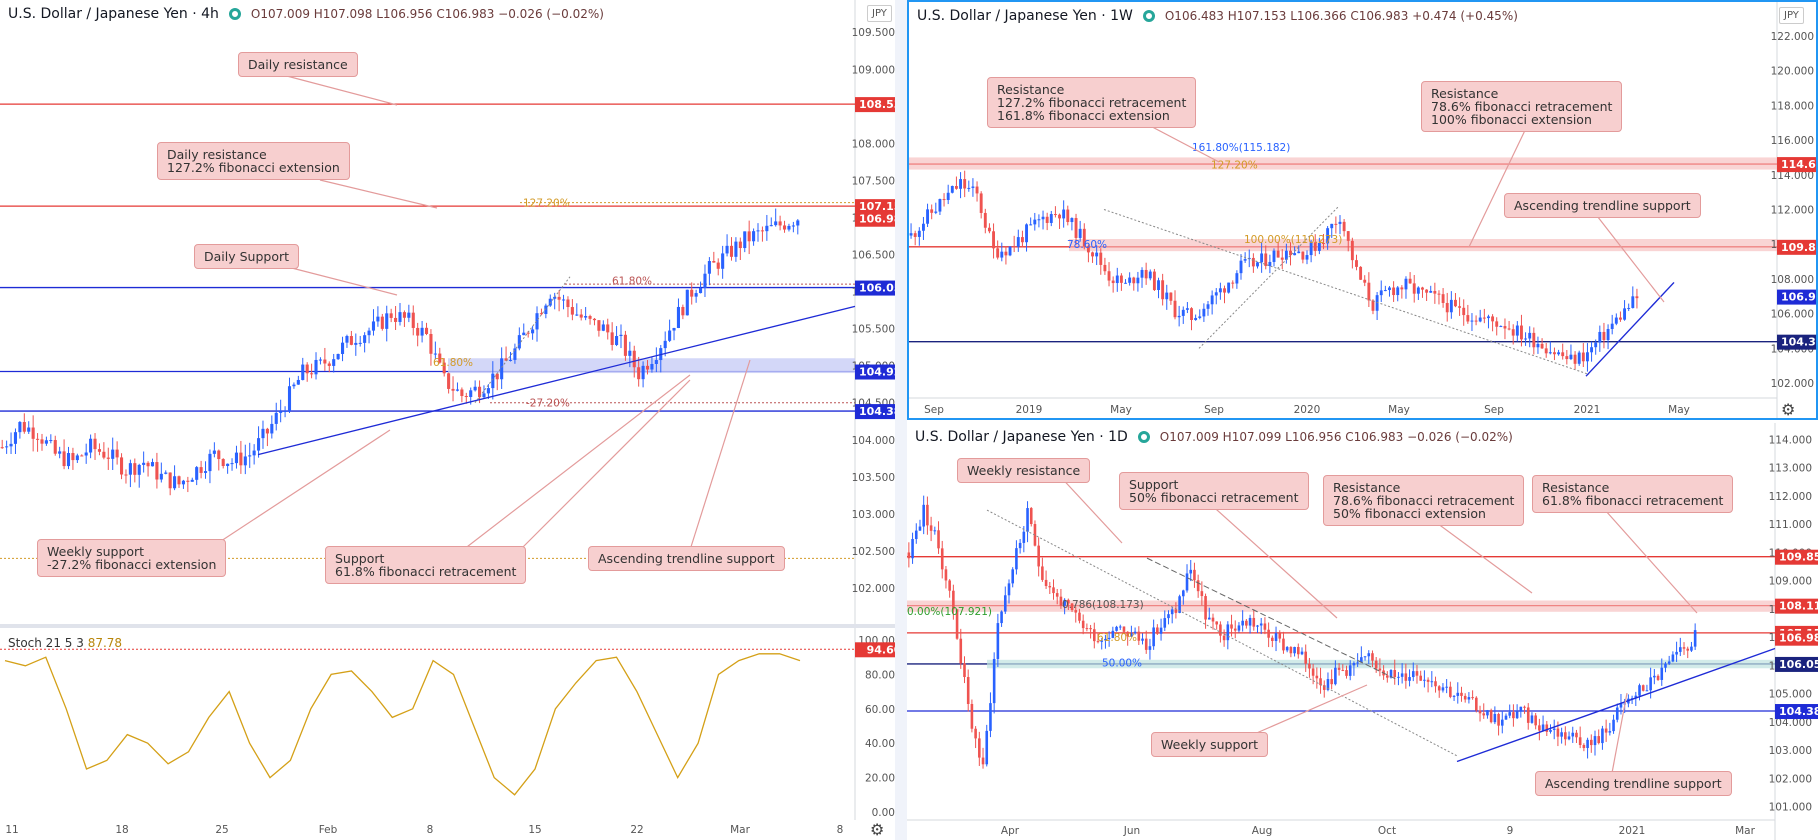 This screenshot has height=840, width=1818. Describe the element at coordinates (1117, 638) in the screenshot. I see `d1-fib-label: 61.80%` at that location.